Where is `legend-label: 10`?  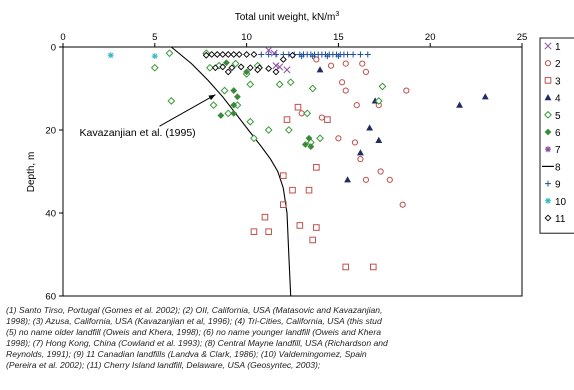 legend-label: 10 is located at coordinates (561, 202).